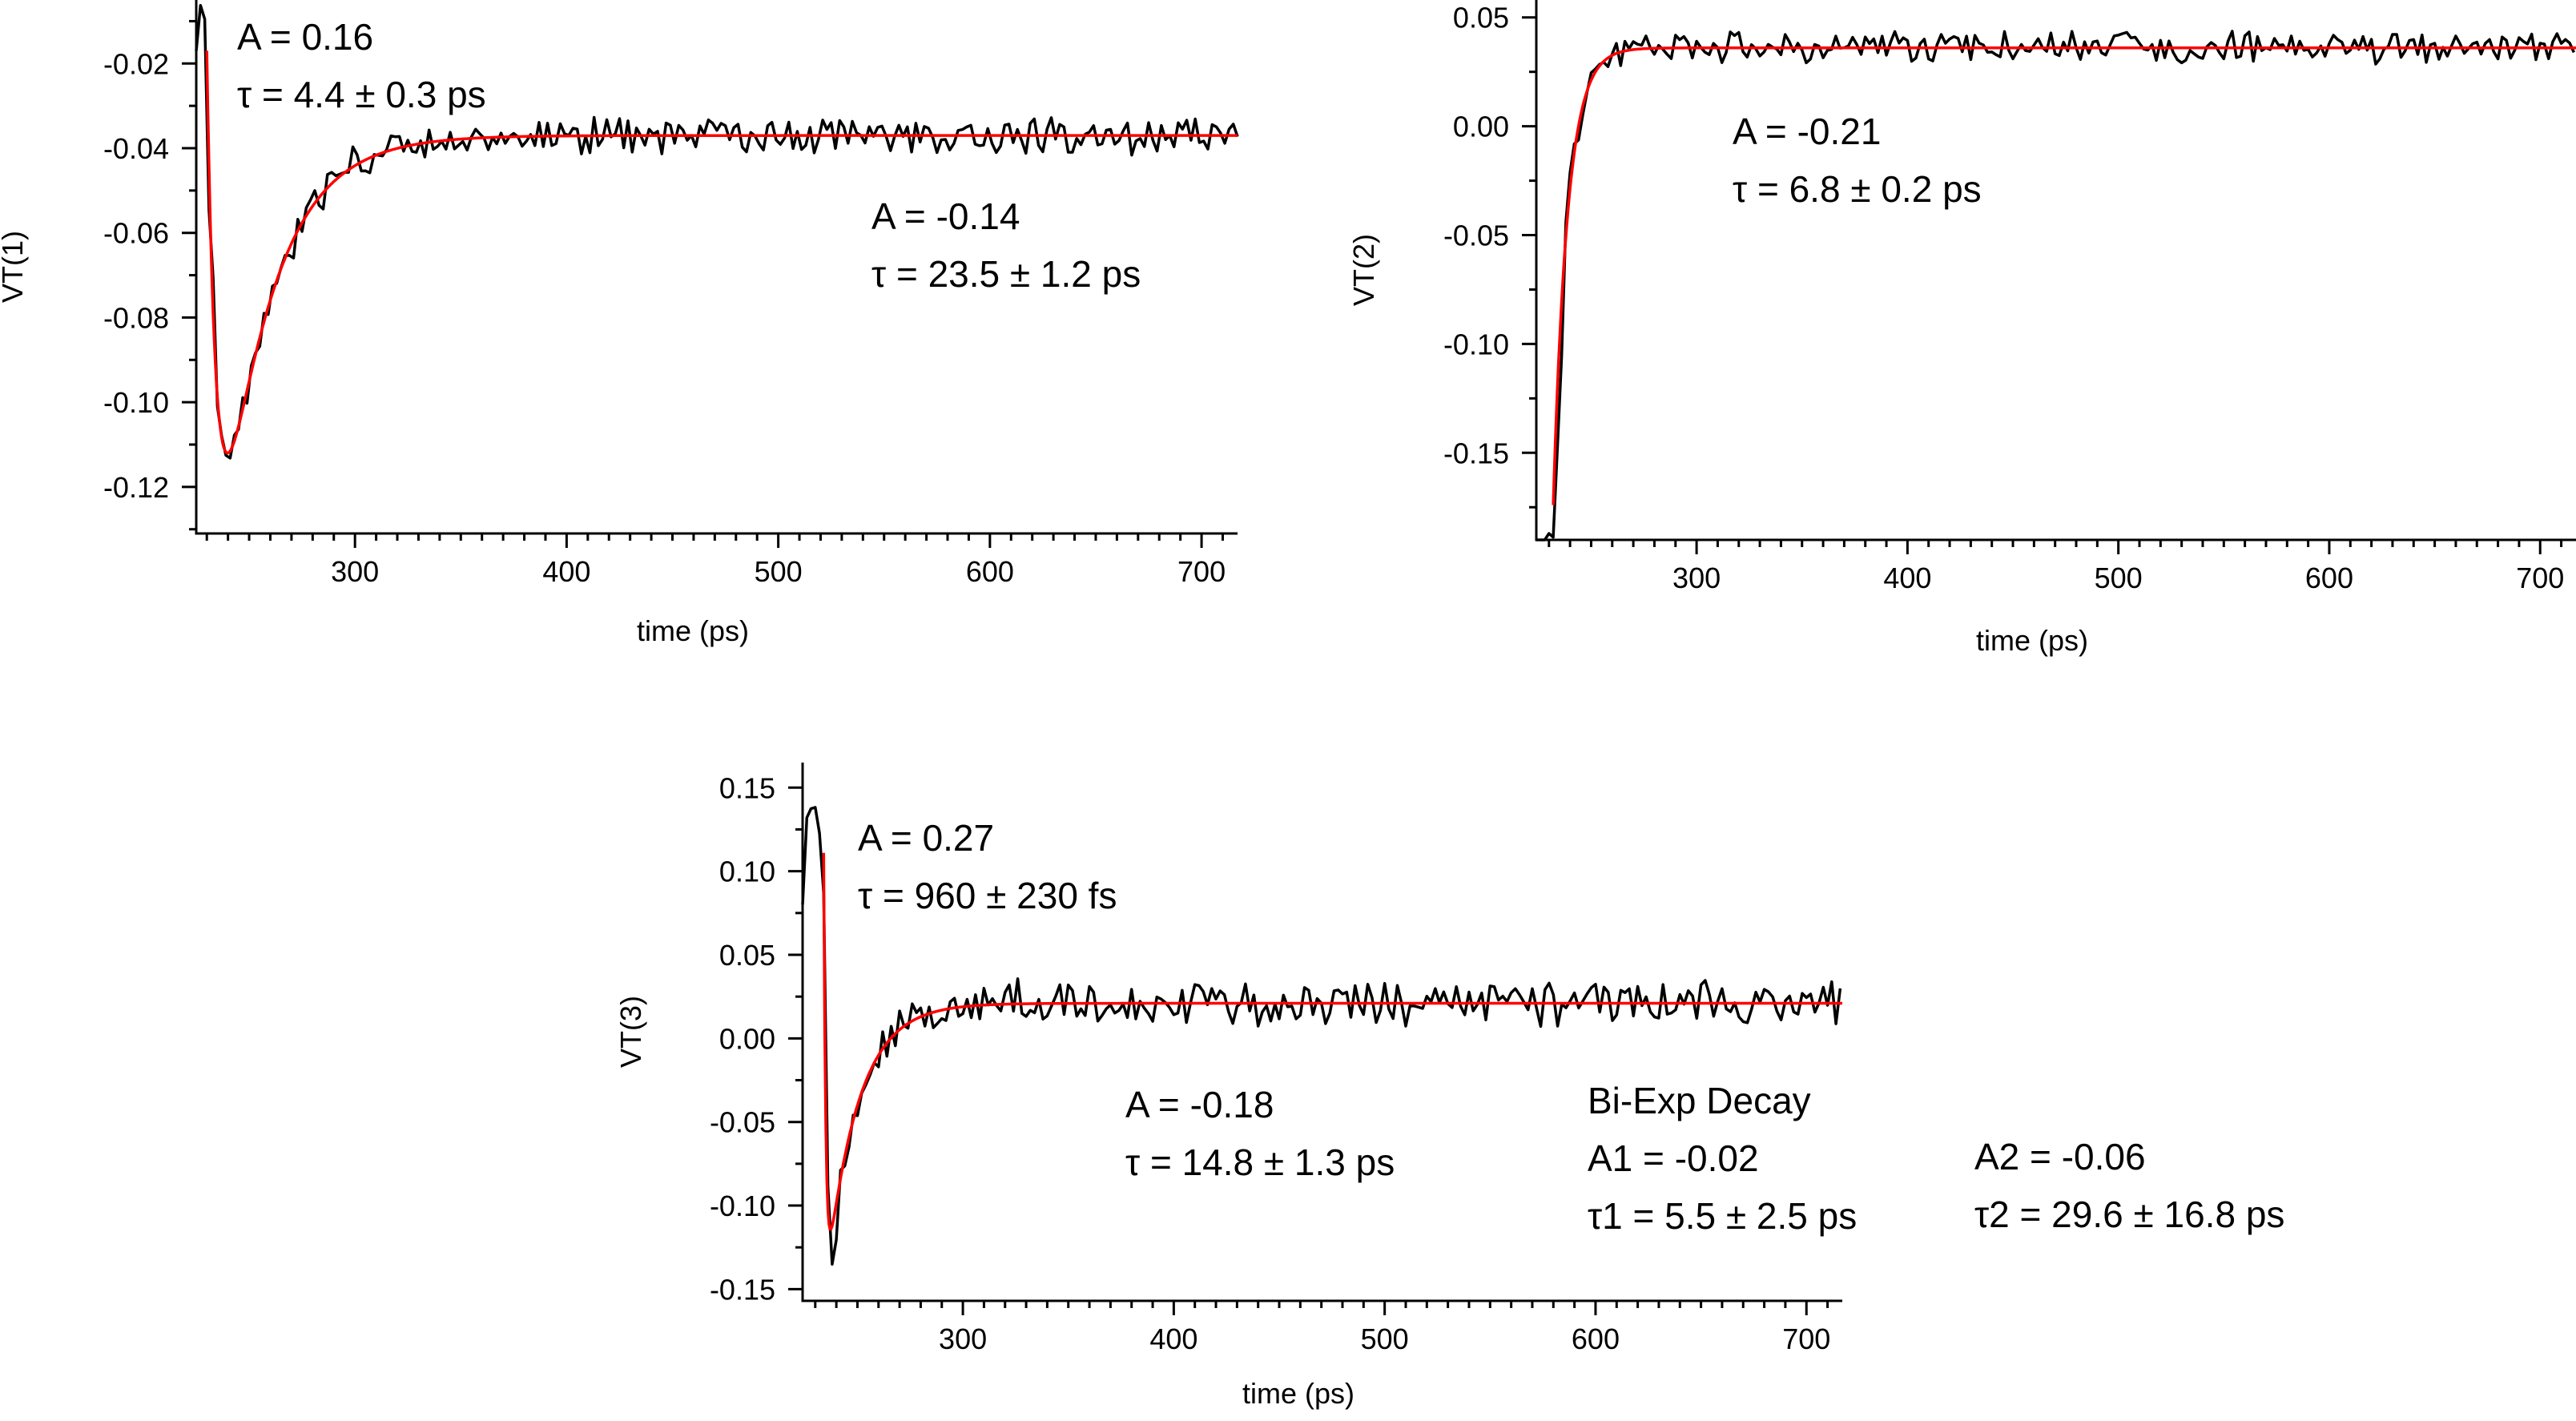 The width and height of the screenshot is (2576, 1421). Describe the element at coordinates (1807, 131) in the screenshot. I see `annotation-line: A = -0.21` at that location.